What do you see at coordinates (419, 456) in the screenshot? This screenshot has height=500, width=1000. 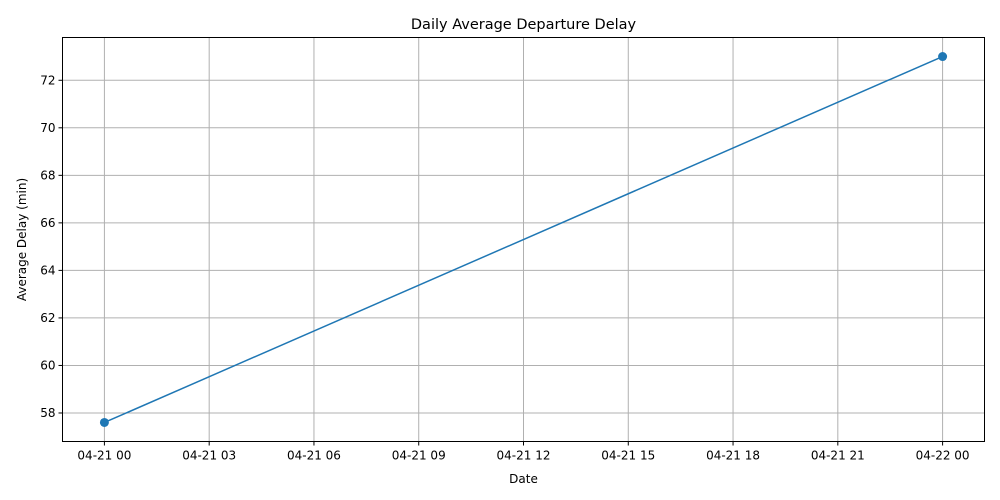 I see `x-tick-label: 04-21 09` at bounding box center [419, 456].